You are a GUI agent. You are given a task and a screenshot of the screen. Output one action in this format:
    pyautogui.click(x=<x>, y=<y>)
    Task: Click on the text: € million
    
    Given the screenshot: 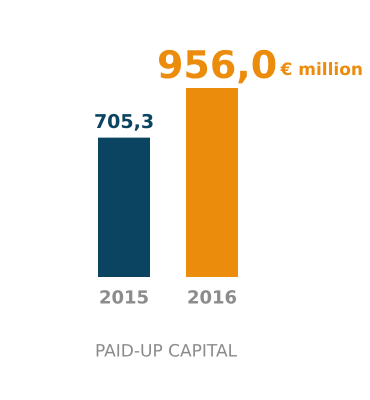 What is the action you would take?
    pyautogui.click(x=321, y=70)
    